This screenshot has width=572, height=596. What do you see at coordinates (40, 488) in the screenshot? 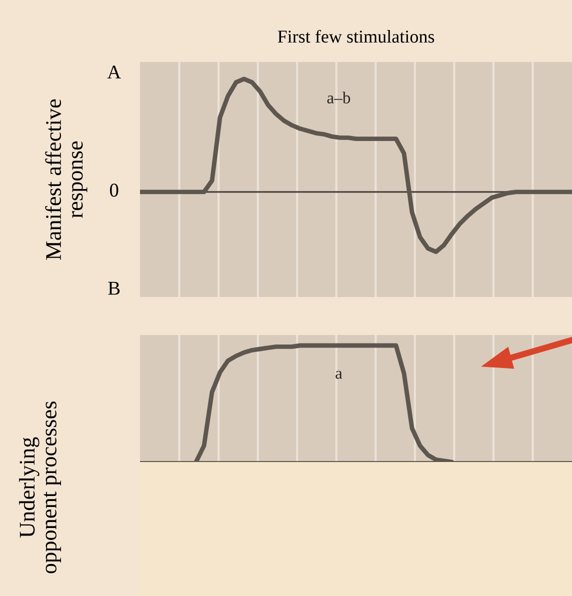
I see `y-axis-title: Underlying opponent processes` at bounding box center [40, 488].